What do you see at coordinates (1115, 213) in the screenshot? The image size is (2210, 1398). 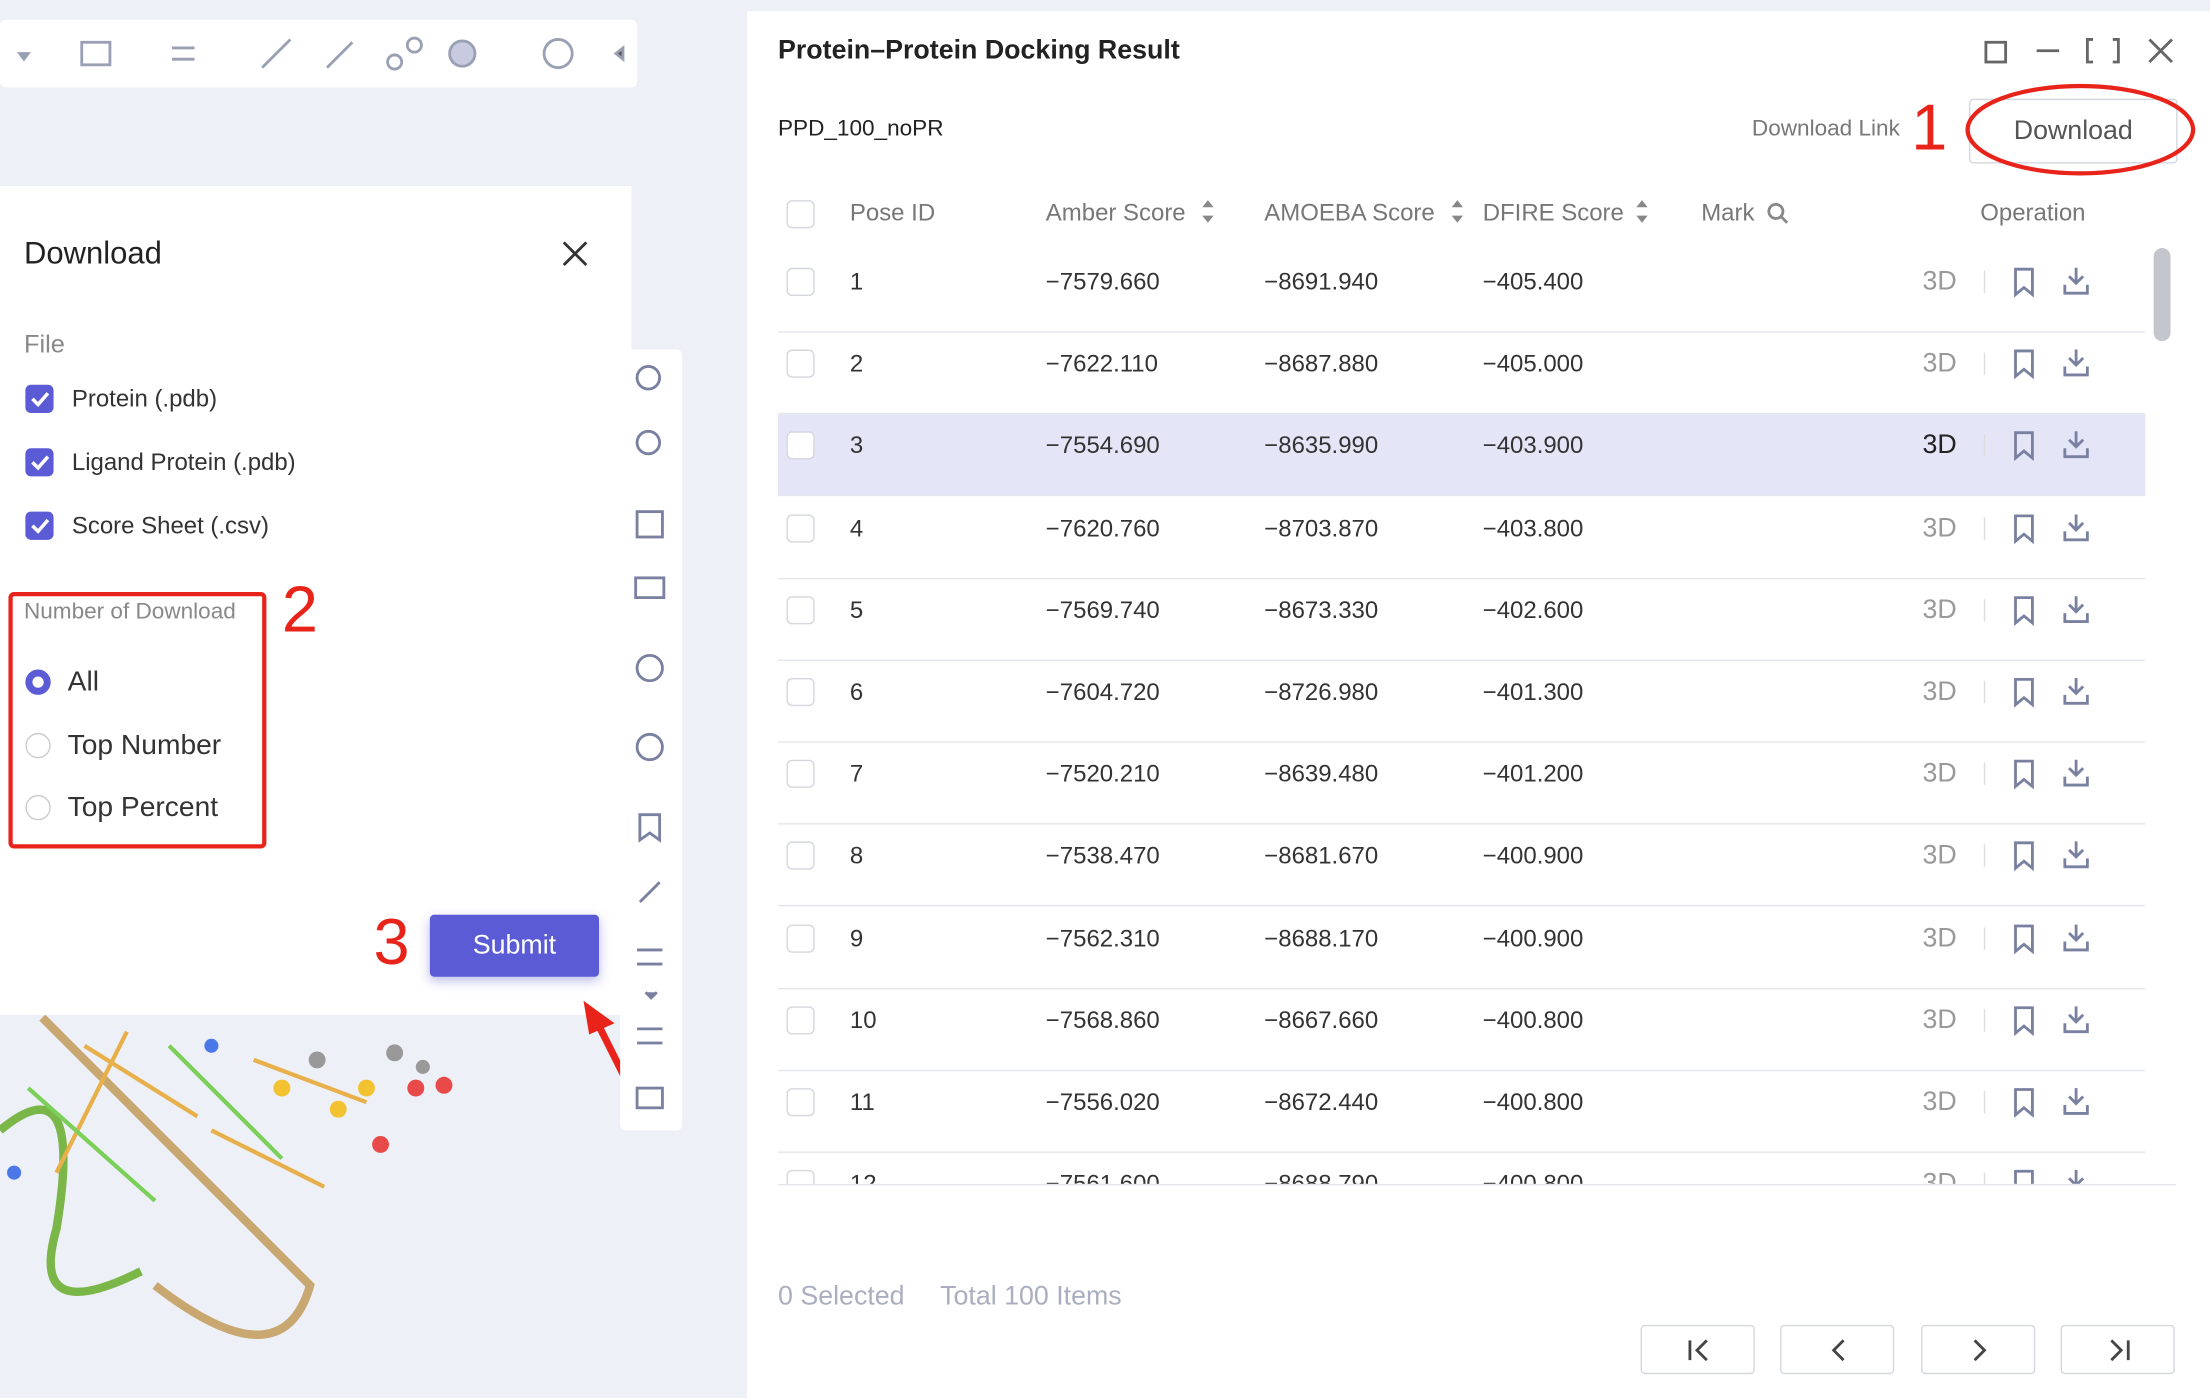 I see `column-header: Amber Score` at bounding box center [1115, 213].